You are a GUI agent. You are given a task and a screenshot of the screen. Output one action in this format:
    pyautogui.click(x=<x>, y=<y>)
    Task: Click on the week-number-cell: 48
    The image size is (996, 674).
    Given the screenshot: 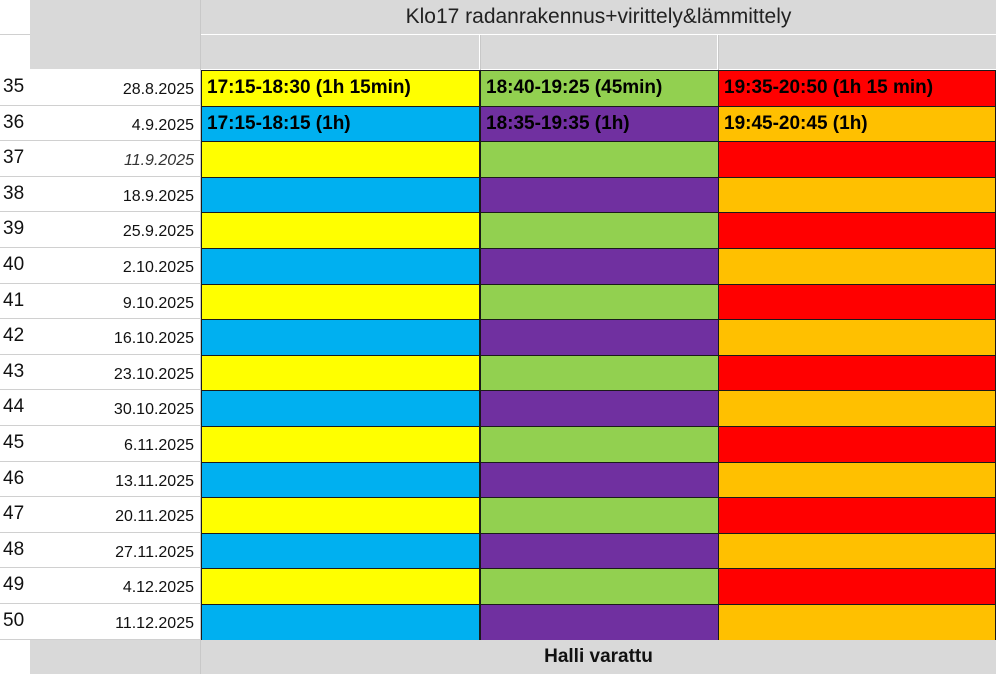 What is the action you would take?
    pyautogui.click(x=15, y=551)
    